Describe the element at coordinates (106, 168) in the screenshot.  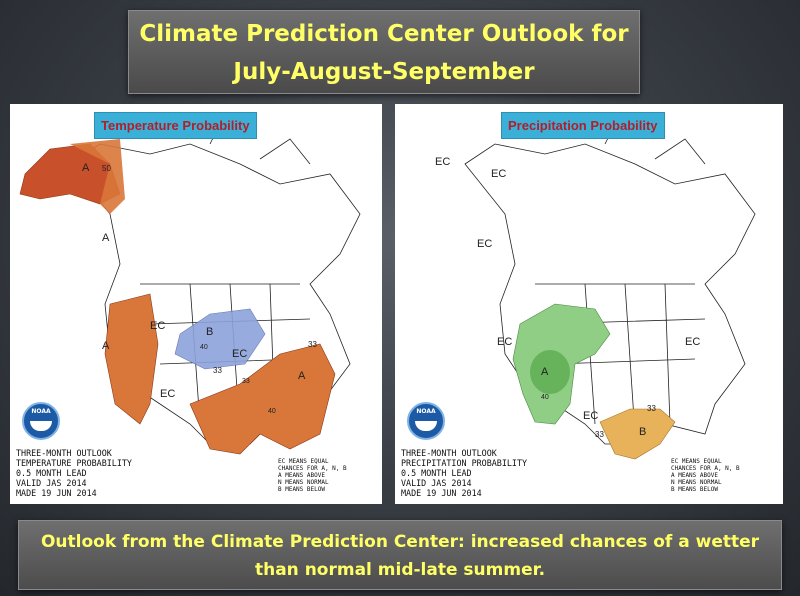
I see `map-label: 50` at that location.